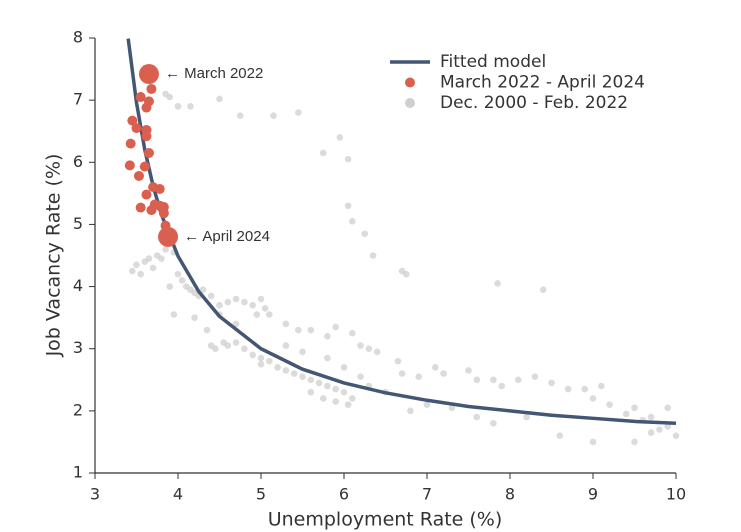  What do you see at coordinates (542, 83) in the screenshot?
I see `legend-label: March 2022 - April 2024` at bounding box center [542, 83].